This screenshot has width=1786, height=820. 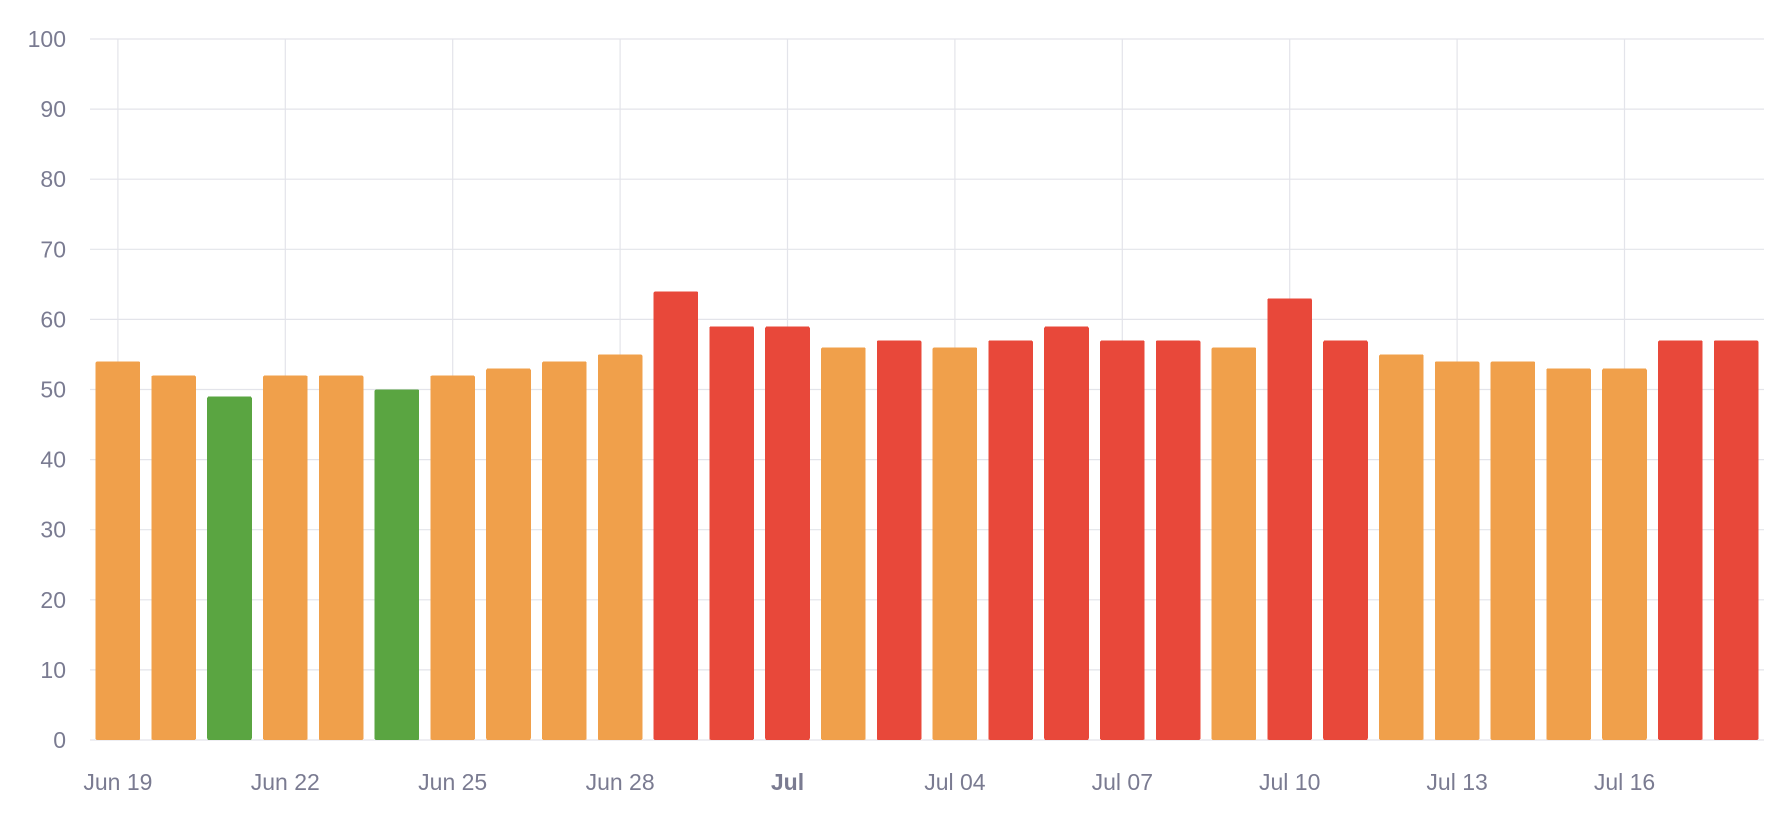 I want to click on x-tick-label: Jun 22, so click(x=285, y=782).